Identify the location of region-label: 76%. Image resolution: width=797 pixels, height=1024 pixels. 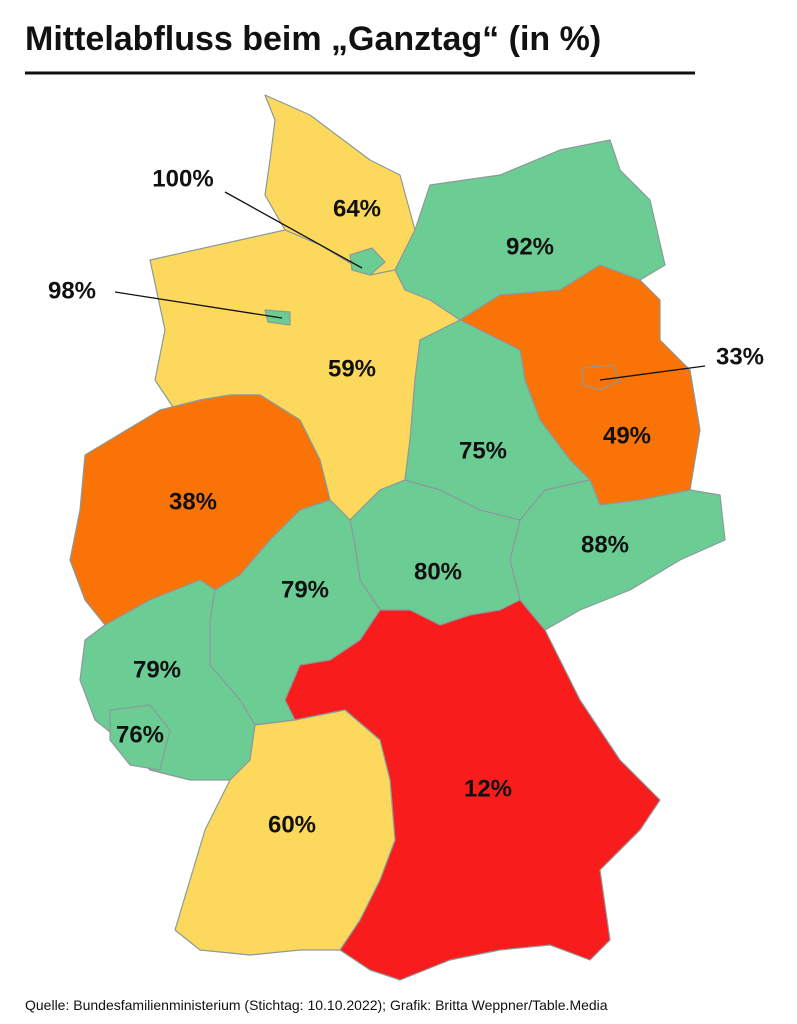
(140, 734).